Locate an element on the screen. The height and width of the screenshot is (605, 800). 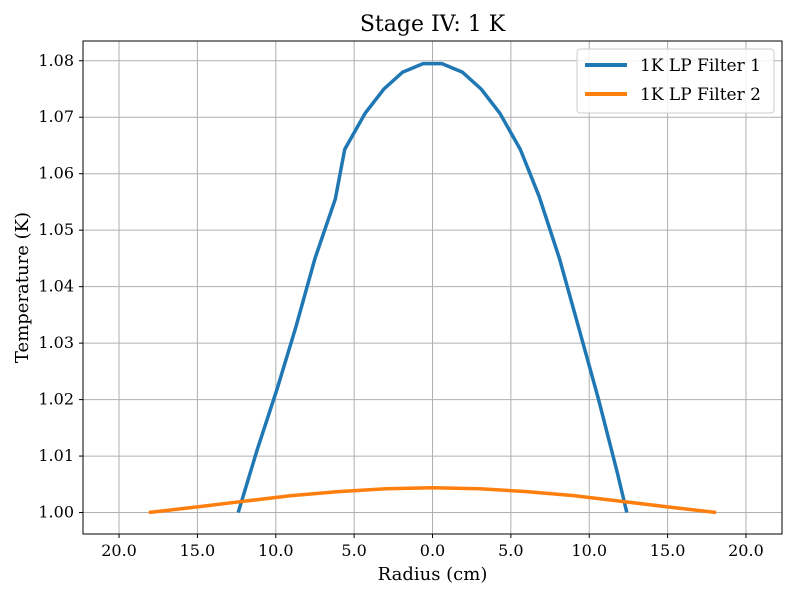
y-axis-label: Temperature (K) is located at coordinates (22, 287).